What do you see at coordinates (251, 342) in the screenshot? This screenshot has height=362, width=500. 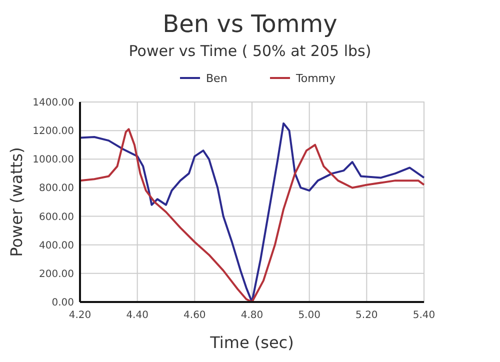 I see `x-axis-title: Time (sec)` at bounding box center [251, 342].